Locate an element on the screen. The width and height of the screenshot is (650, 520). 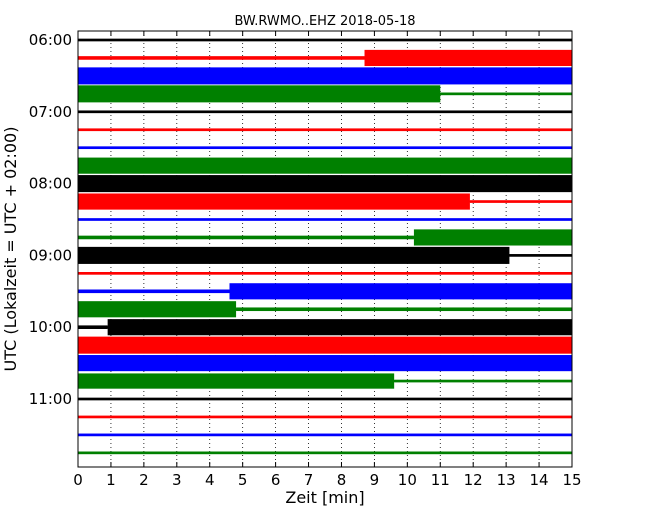
x-tick-label: 7 is located at coordinates (309, 480).